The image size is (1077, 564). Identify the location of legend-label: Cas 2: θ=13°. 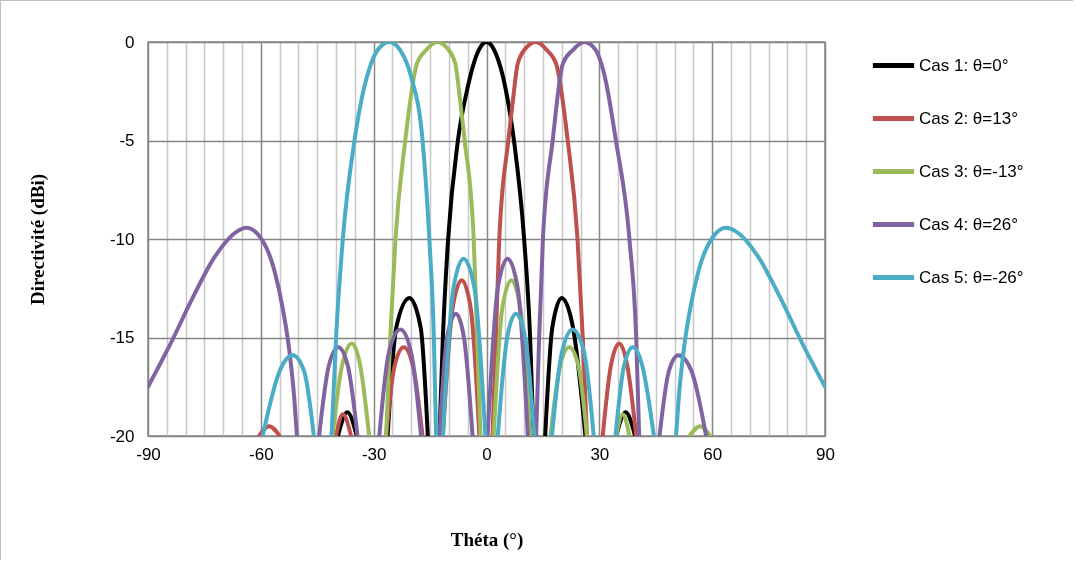
(968, 118).